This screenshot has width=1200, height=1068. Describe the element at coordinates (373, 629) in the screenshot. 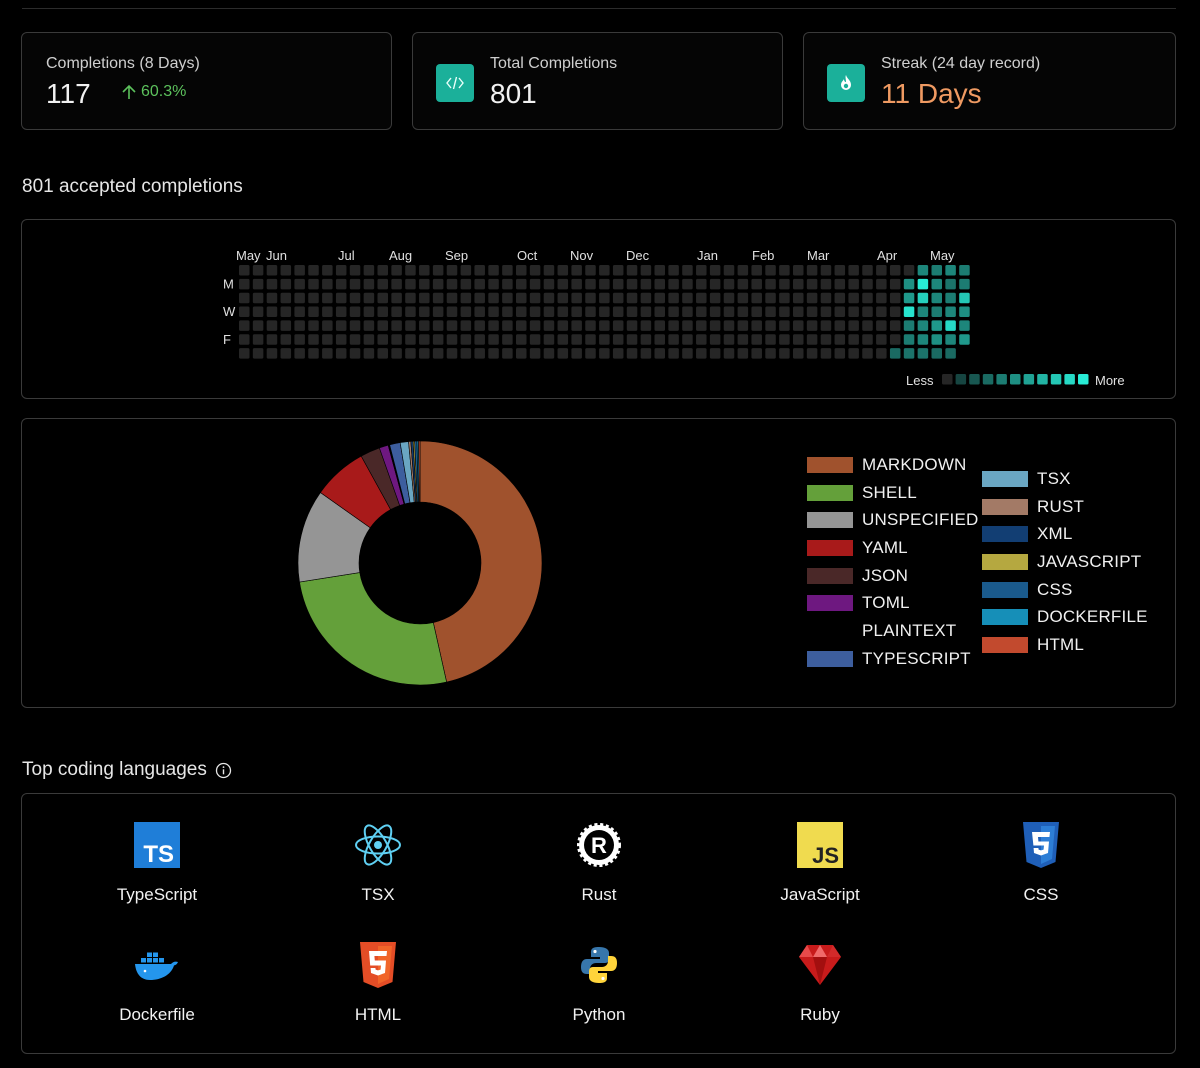

I see `donut-slice-shell` at that location.